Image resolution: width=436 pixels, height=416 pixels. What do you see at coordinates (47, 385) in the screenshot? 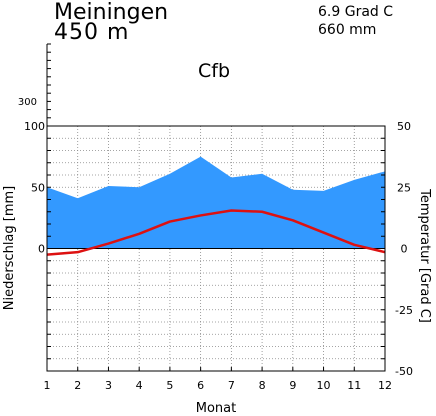
I see `x-tick-label: 1` at bounding box center [47, 385].